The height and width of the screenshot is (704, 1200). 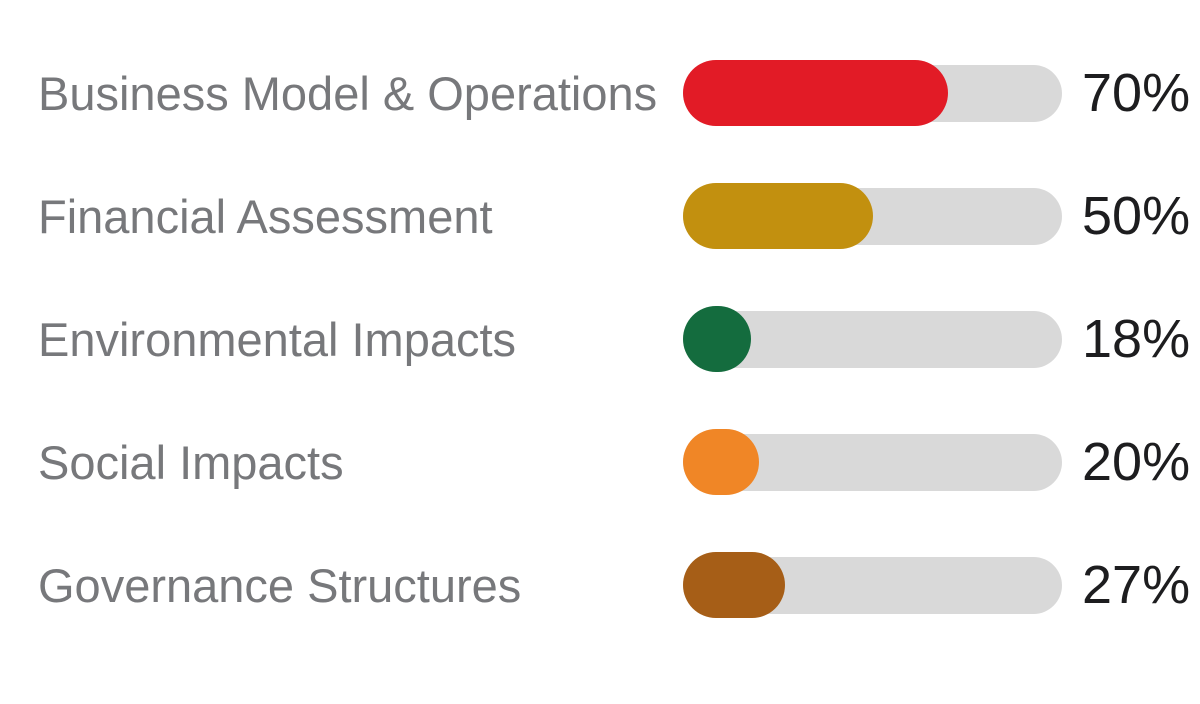 What do you see at coordinates (265, 216) in the screenshot?
I see `category-label: Financial Assessment` at bounding box center [265, 216].